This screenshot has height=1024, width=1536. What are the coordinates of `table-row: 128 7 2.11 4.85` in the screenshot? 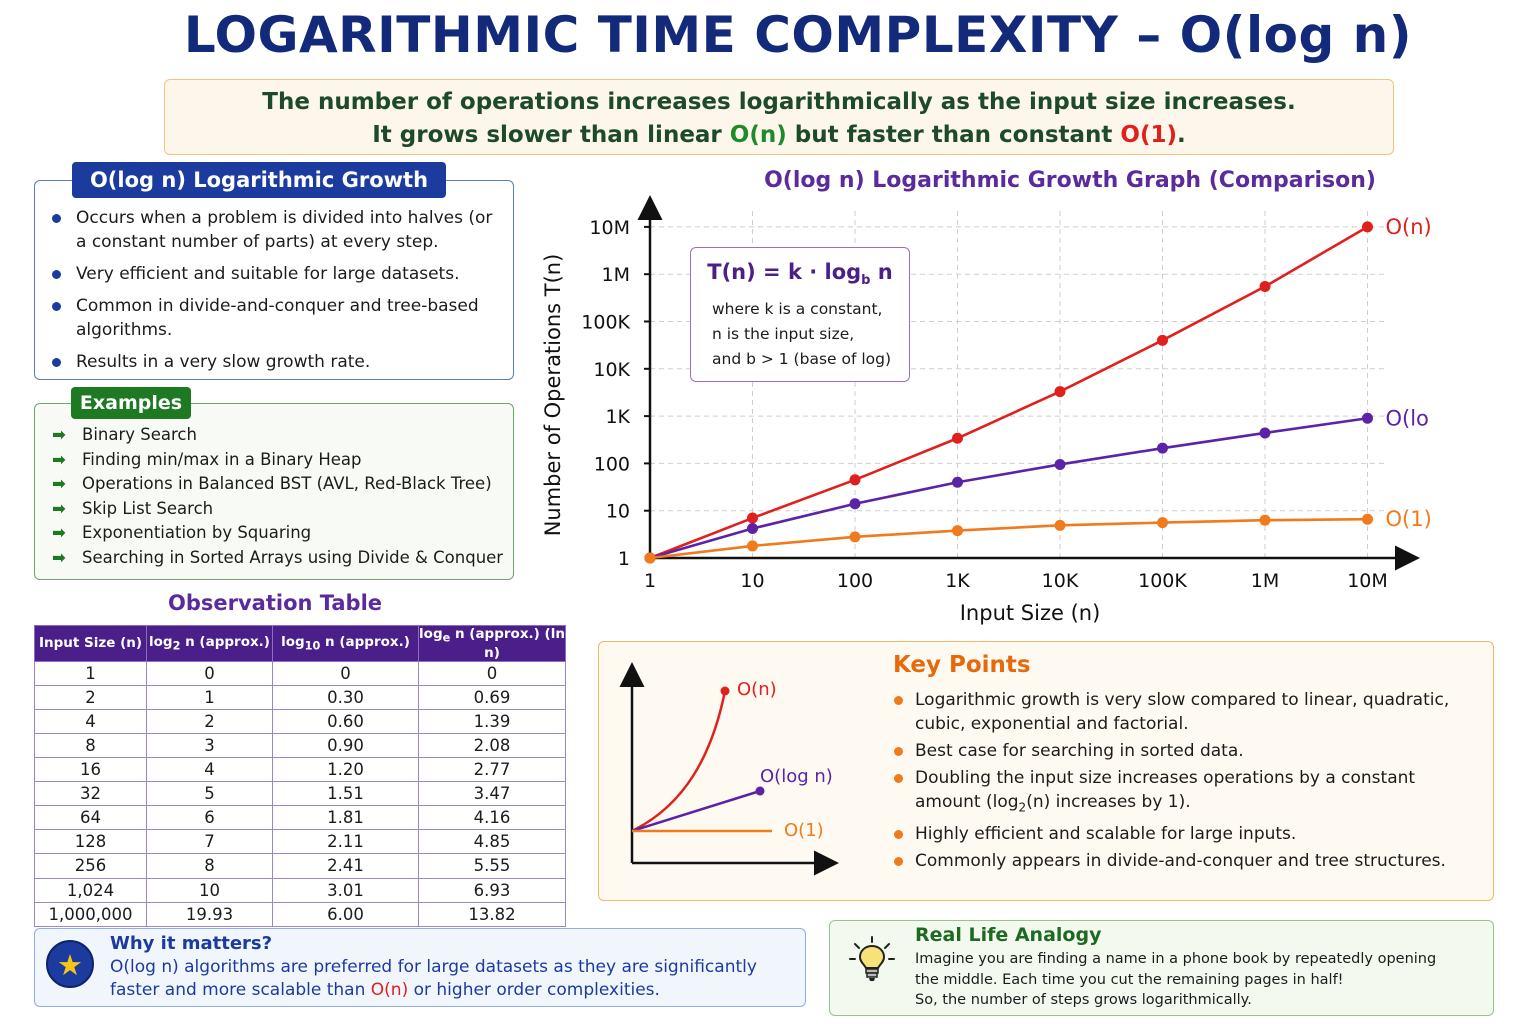 It's located at (300, 842).